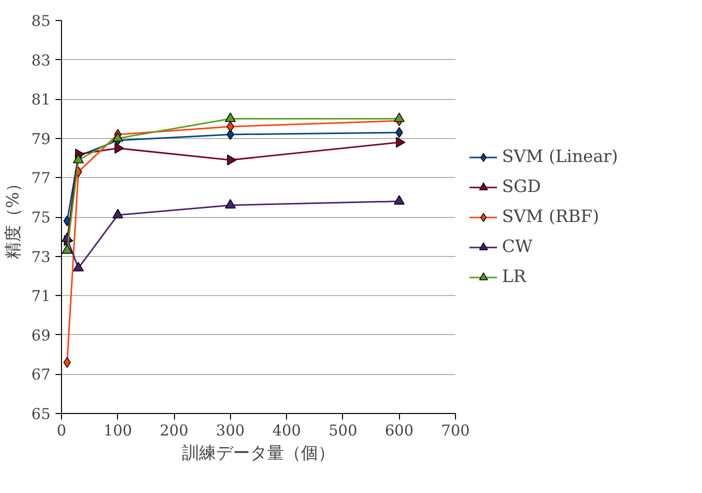 The height and width of the screenshot is (493, 702). I want to click on y-tick-label: 77, so click(41, 178).